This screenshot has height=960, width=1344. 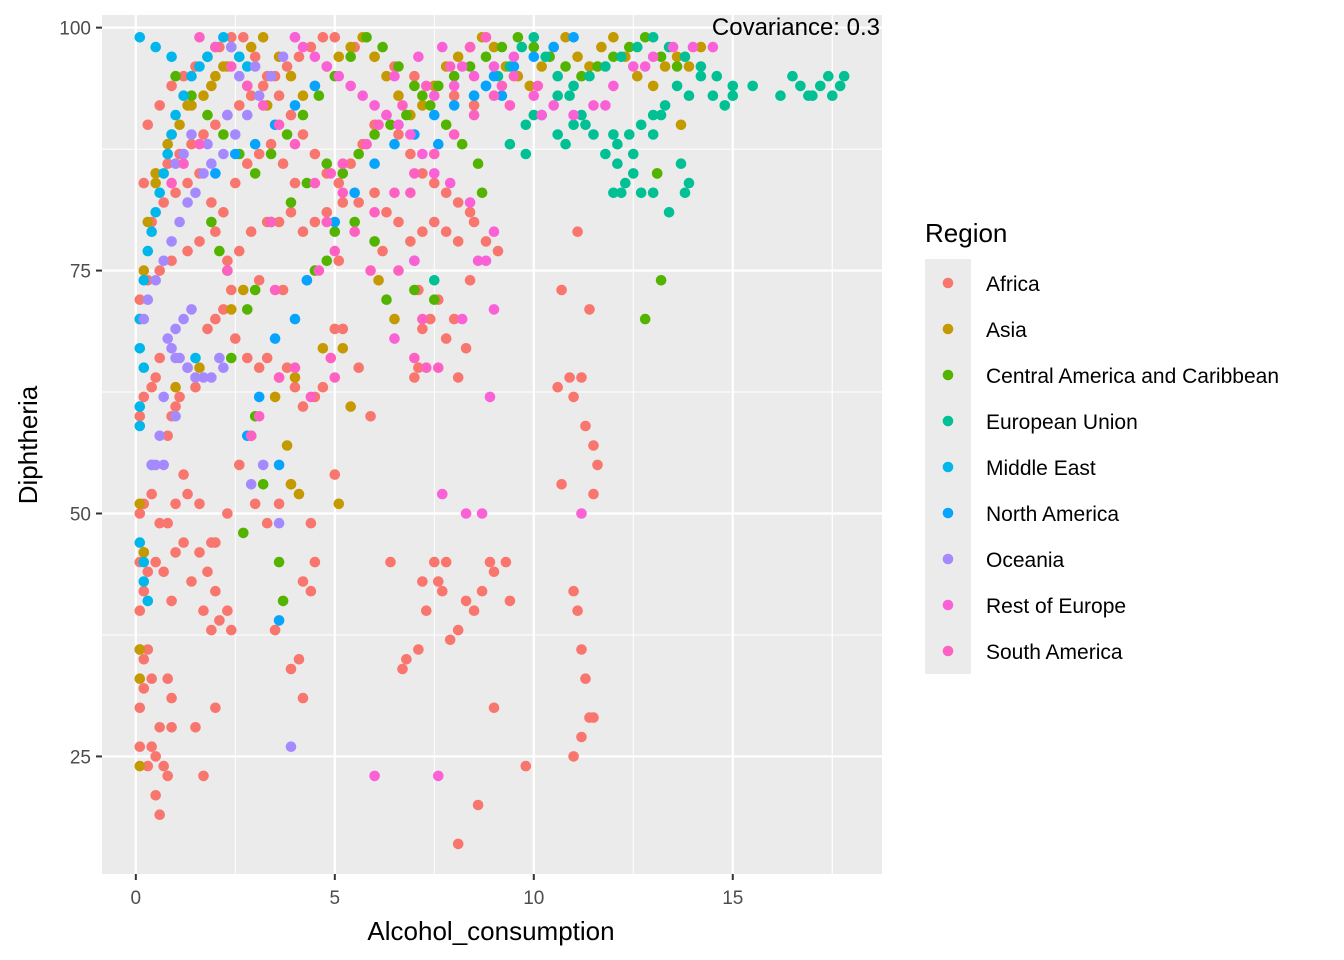 I want to click on legend-key-south-america, so click(x=948, y=651).